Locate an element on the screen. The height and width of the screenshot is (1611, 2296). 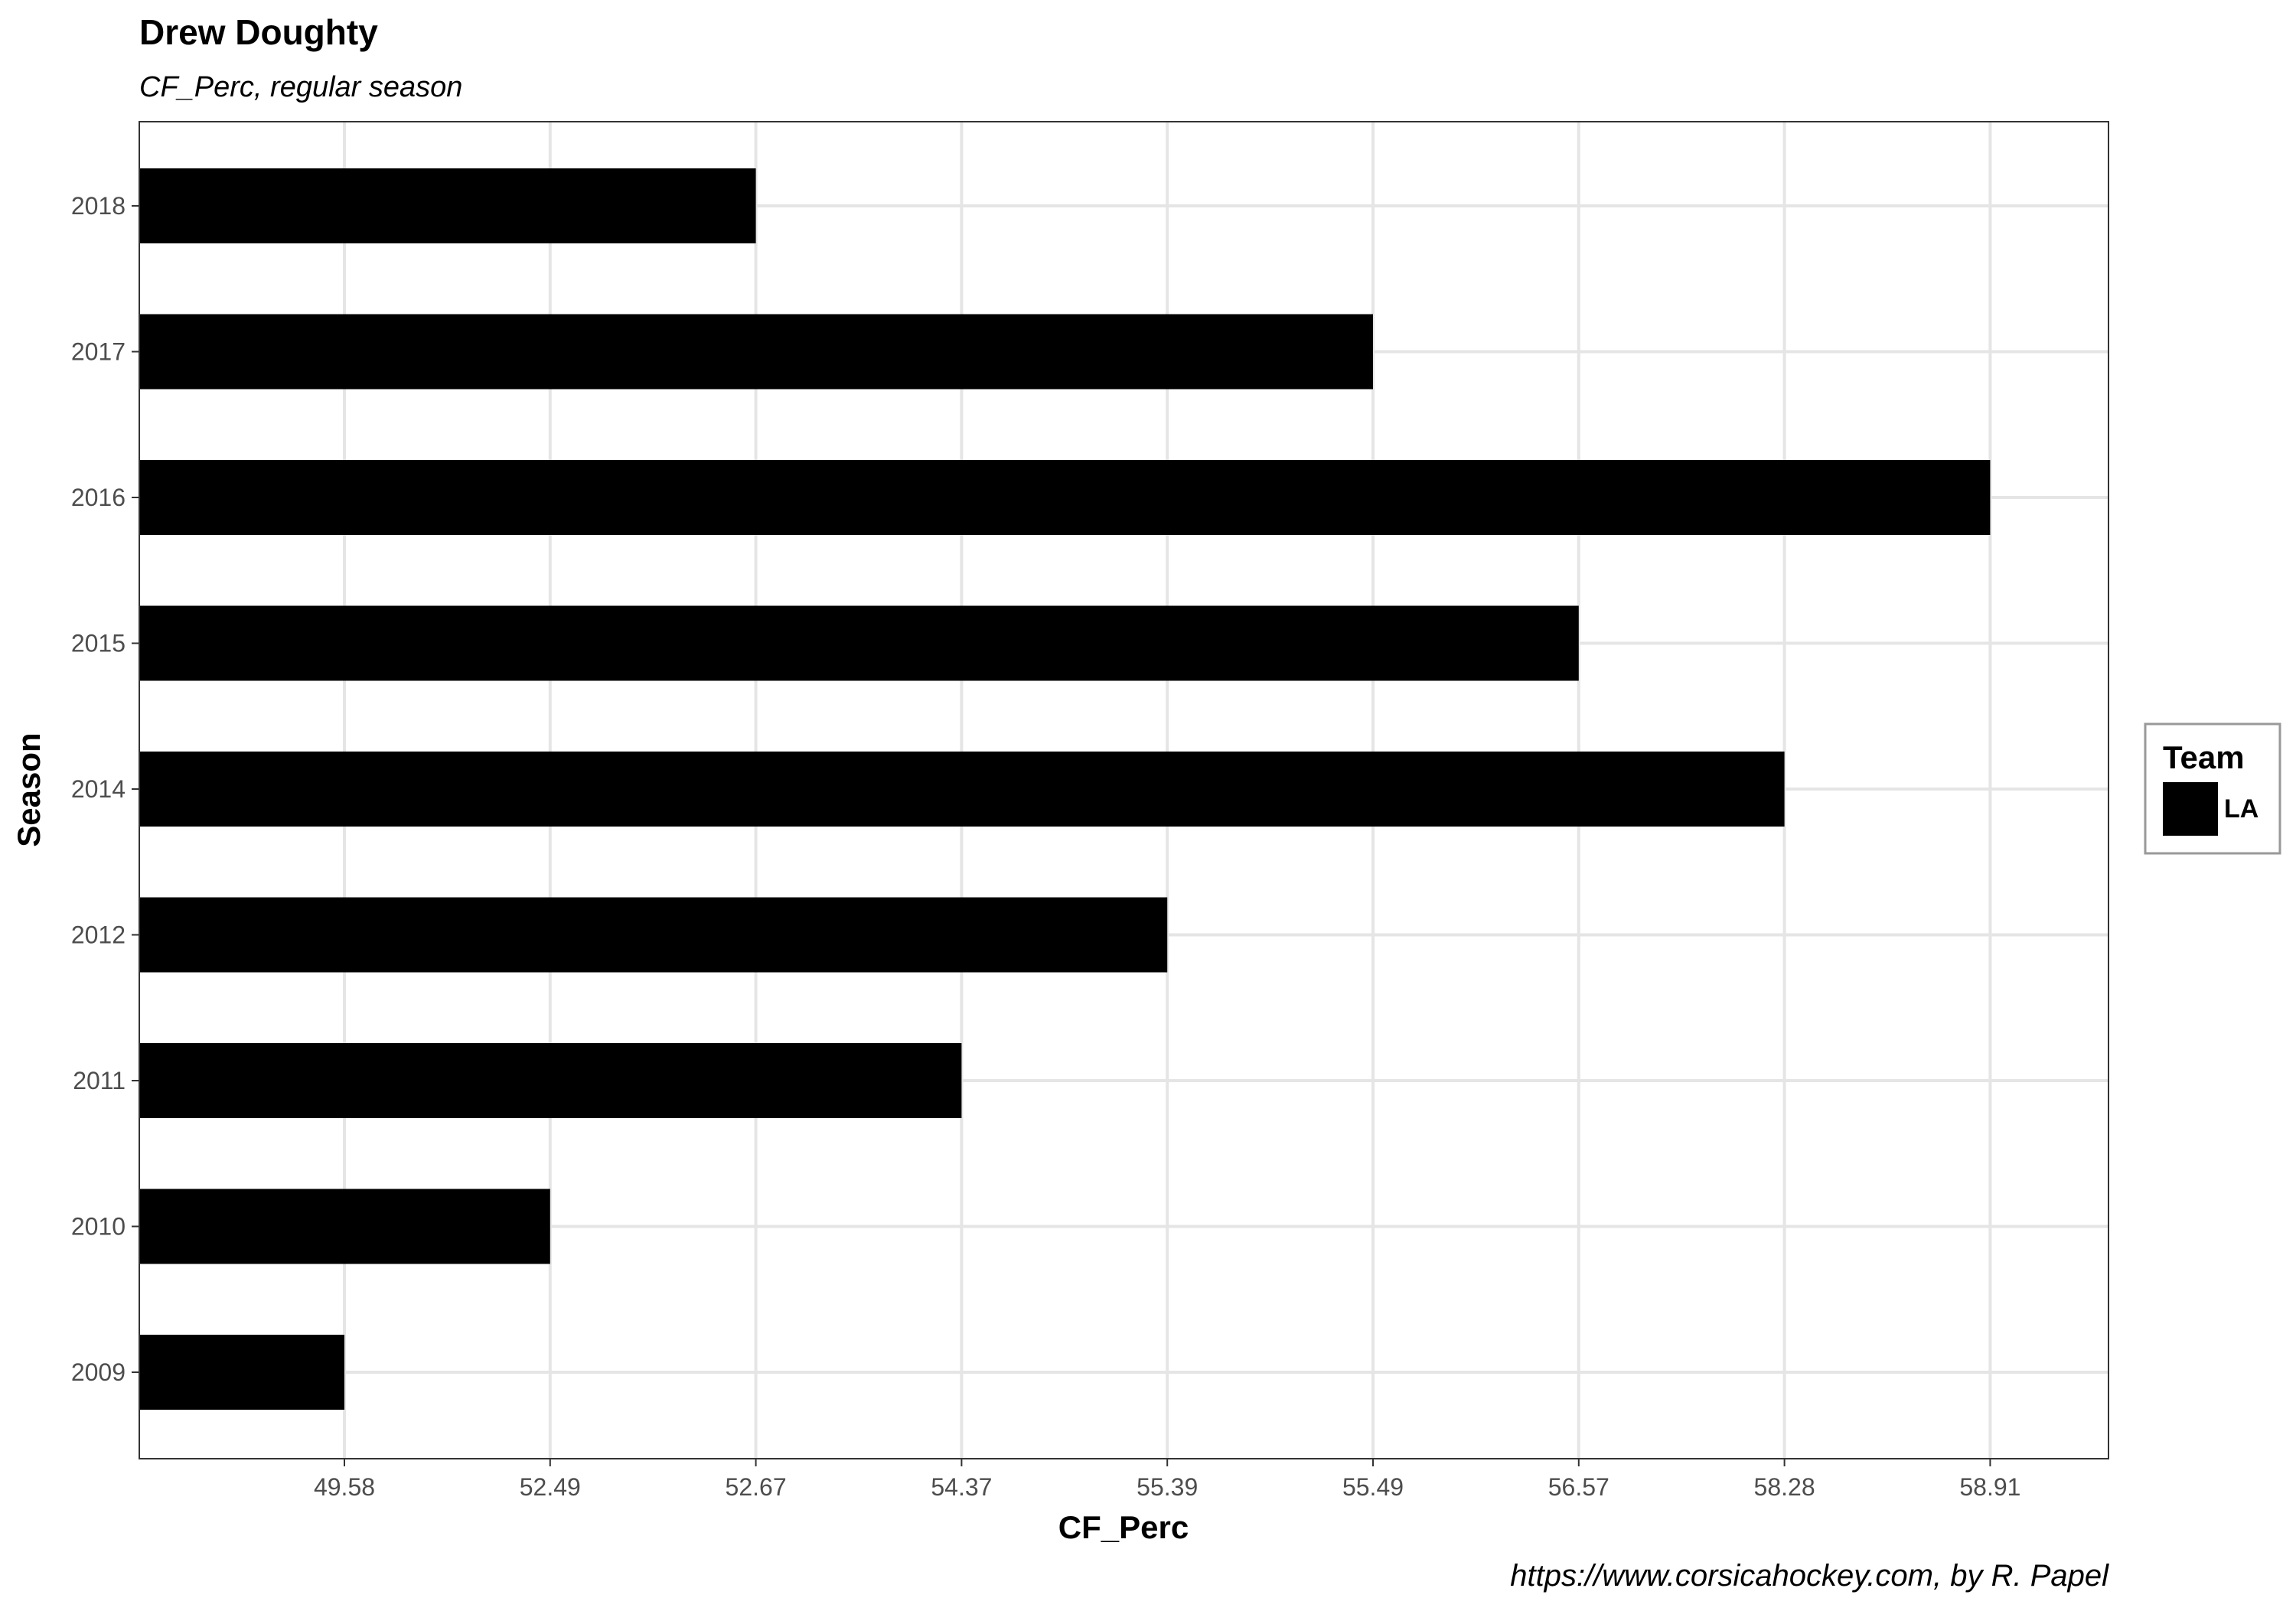
bar-2016 is located at coordinates (1065, 497).